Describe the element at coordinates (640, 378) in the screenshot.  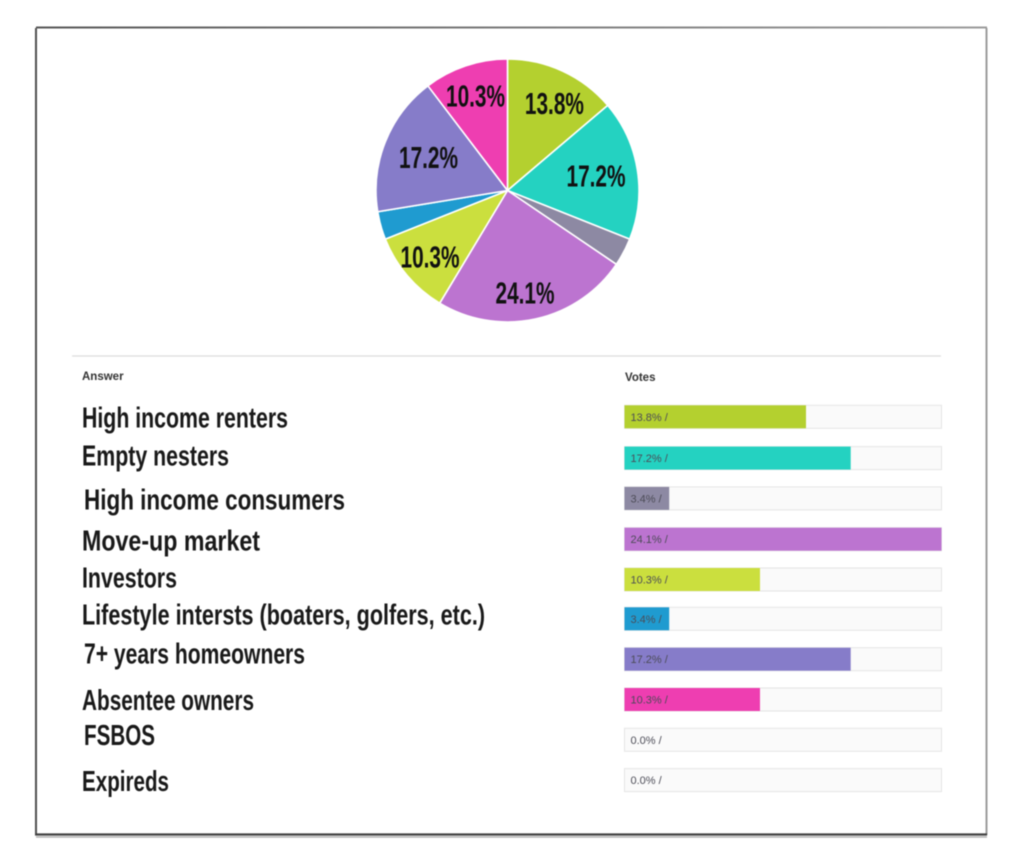
I see `svg-text: Votes` at that location.